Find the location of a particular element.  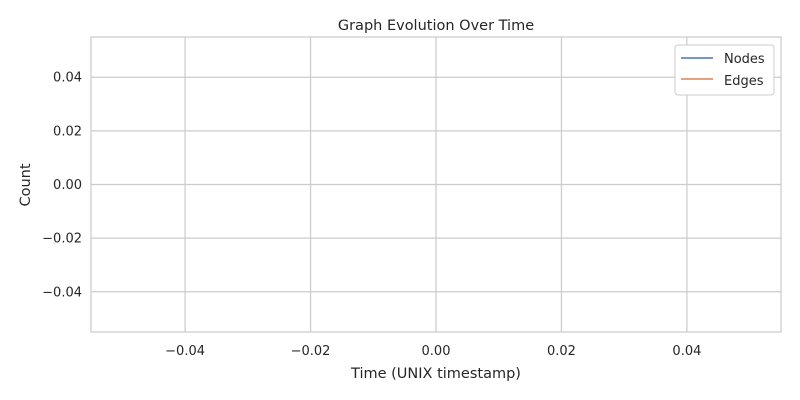

legend-label-edges: Edges is located at coordinates (744, 81).